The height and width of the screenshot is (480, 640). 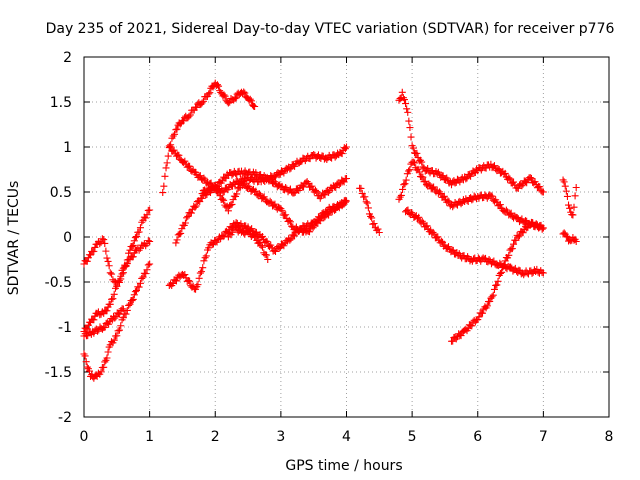 I want to click on x-tick-label: 1, so click(x=149, y=437).